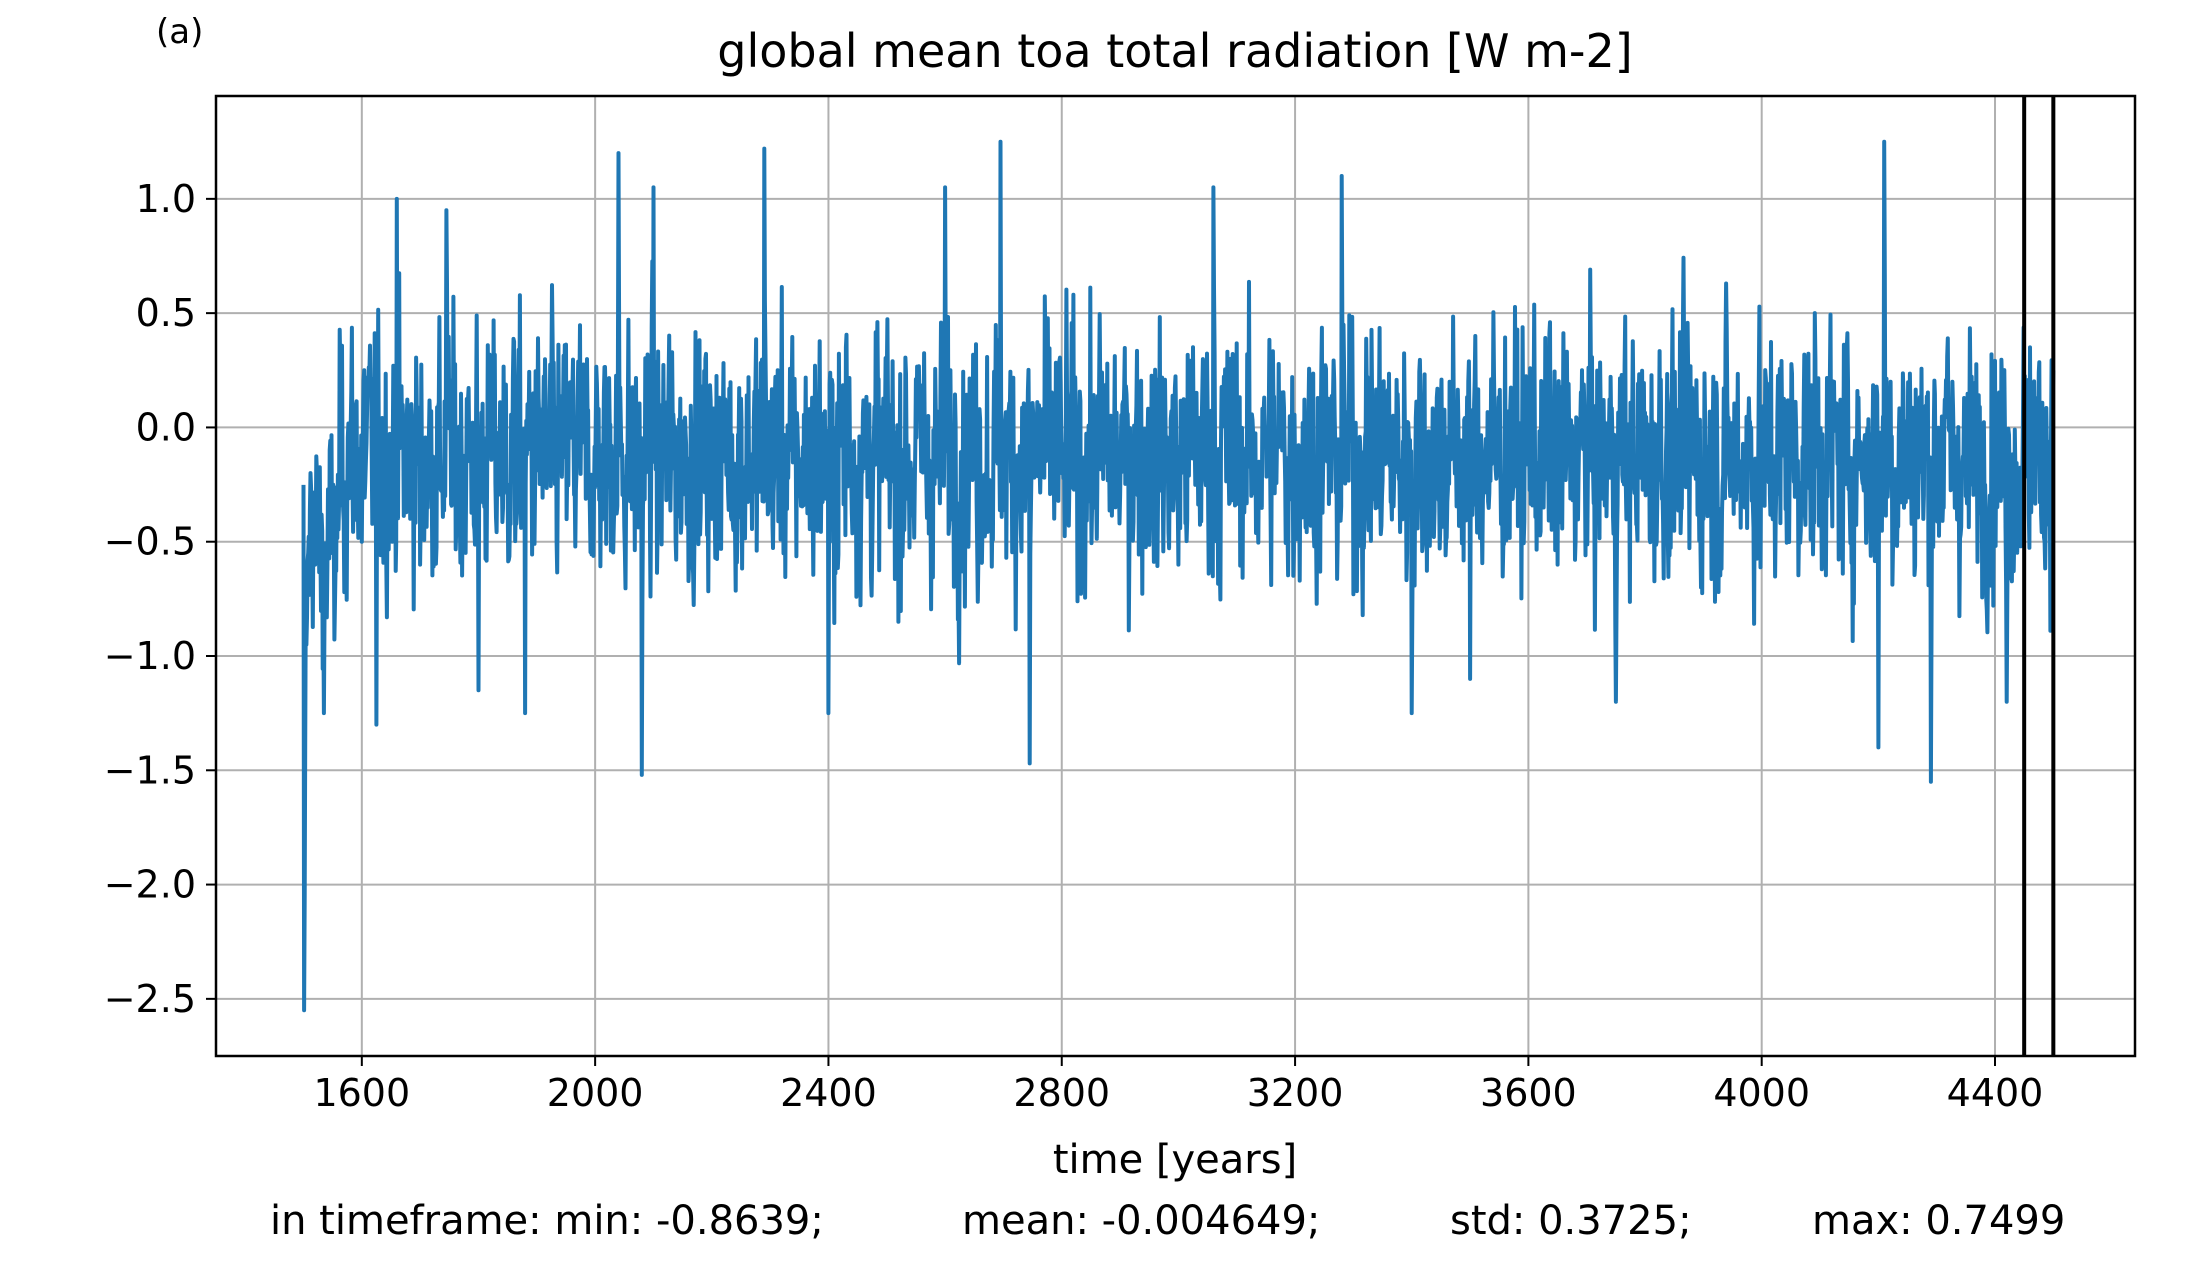 Image resolution: width=2196 pixels, height=1263 pixels. I want to click on y-tick-label: 0.0, so click(166, 427).